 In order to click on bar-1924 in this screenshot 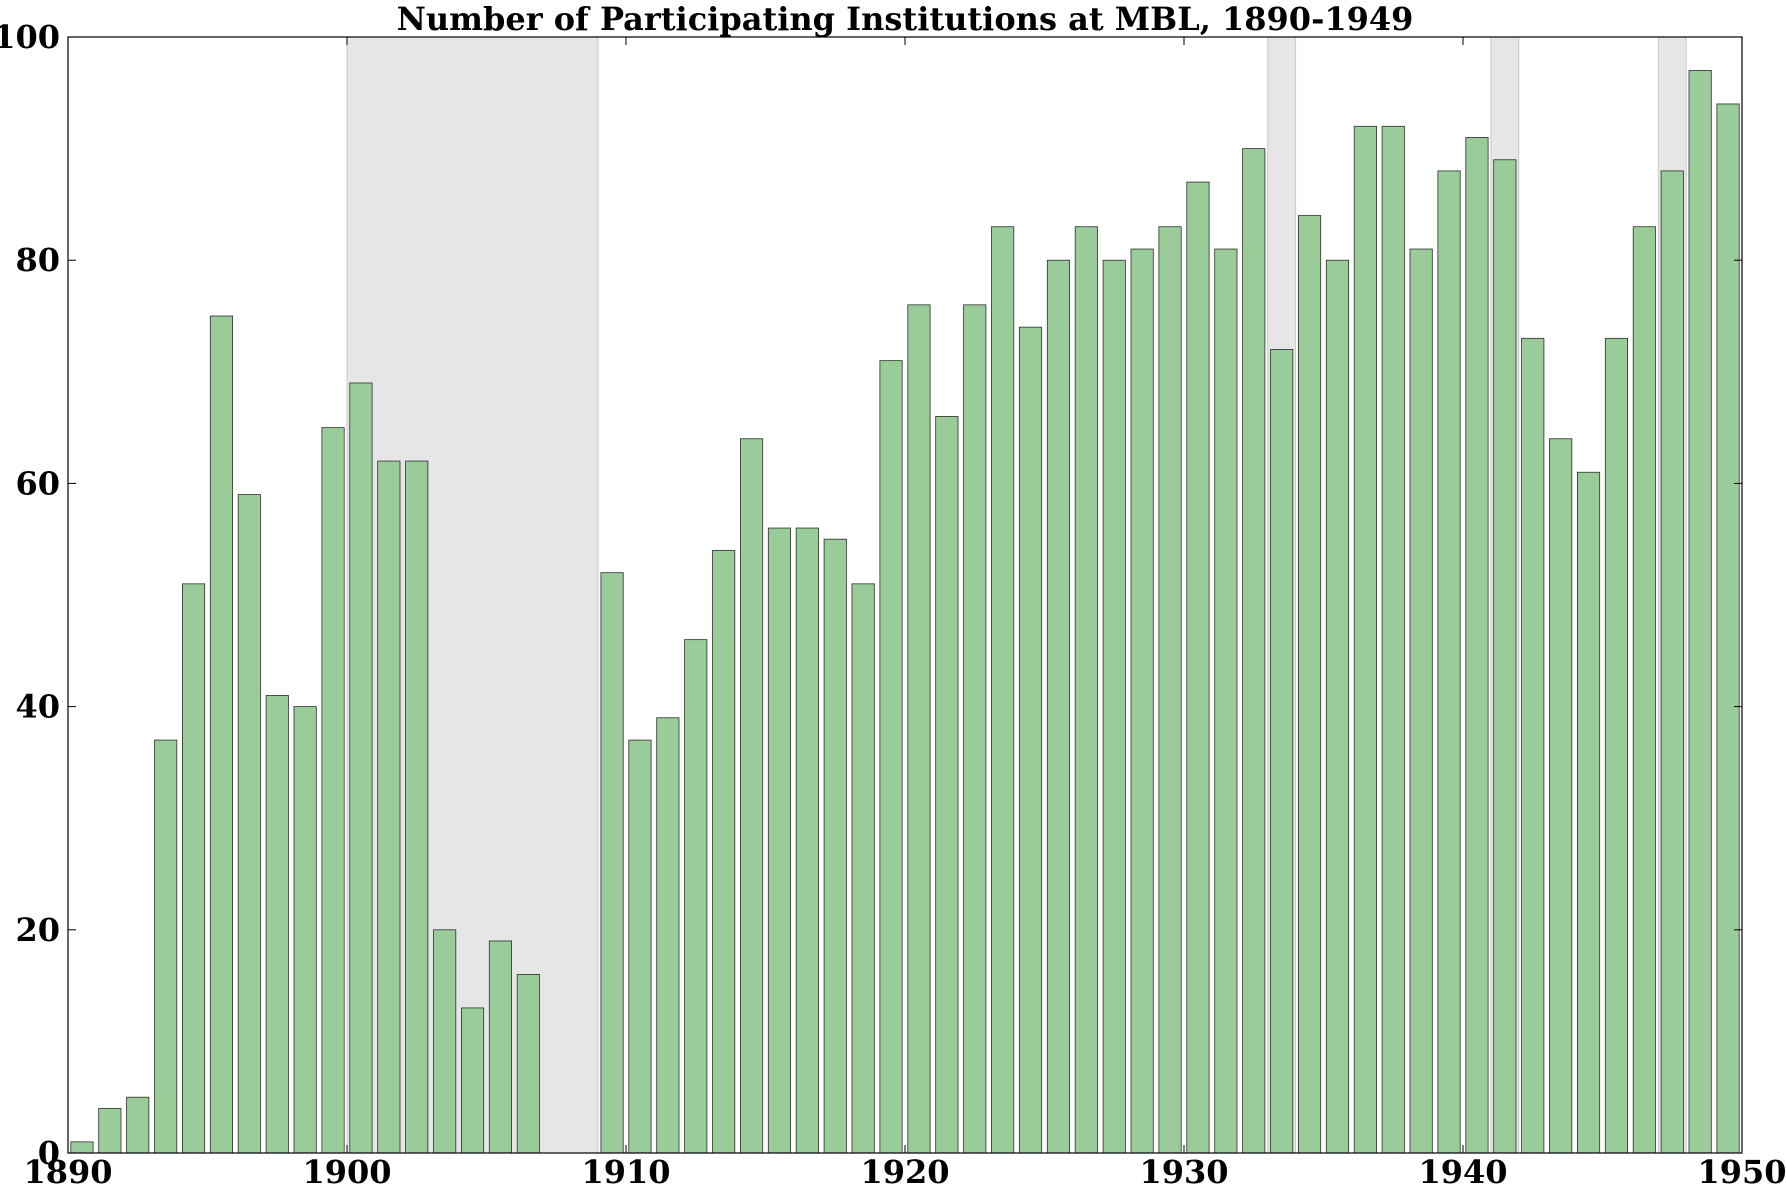, I will do `click(1030, 740)`.